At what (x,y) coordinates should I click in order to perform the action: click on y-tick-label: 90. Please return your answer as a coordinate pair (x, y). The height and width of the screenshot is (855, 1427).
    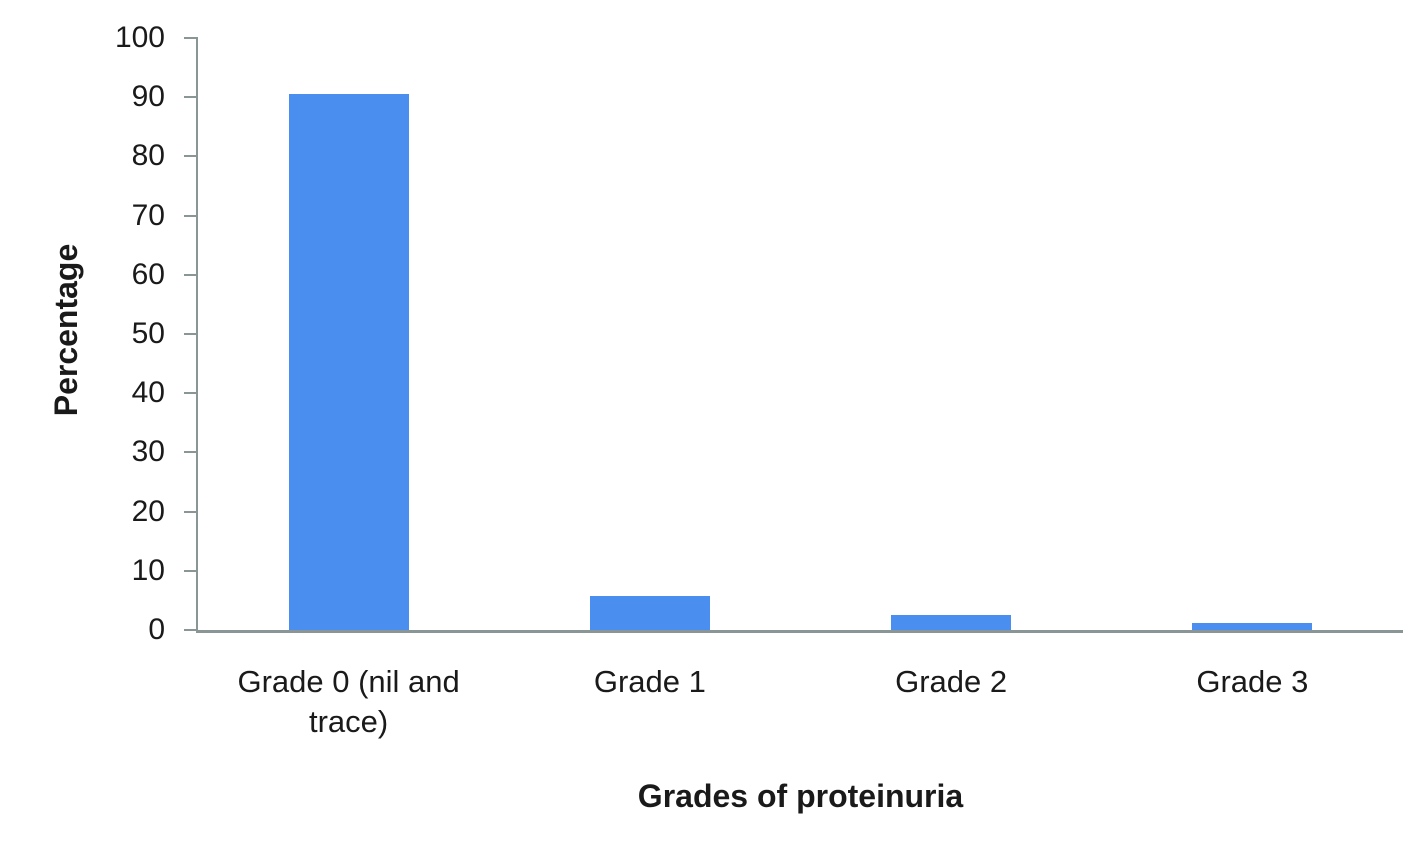
    Looking at the image, I should click on (148, 97).